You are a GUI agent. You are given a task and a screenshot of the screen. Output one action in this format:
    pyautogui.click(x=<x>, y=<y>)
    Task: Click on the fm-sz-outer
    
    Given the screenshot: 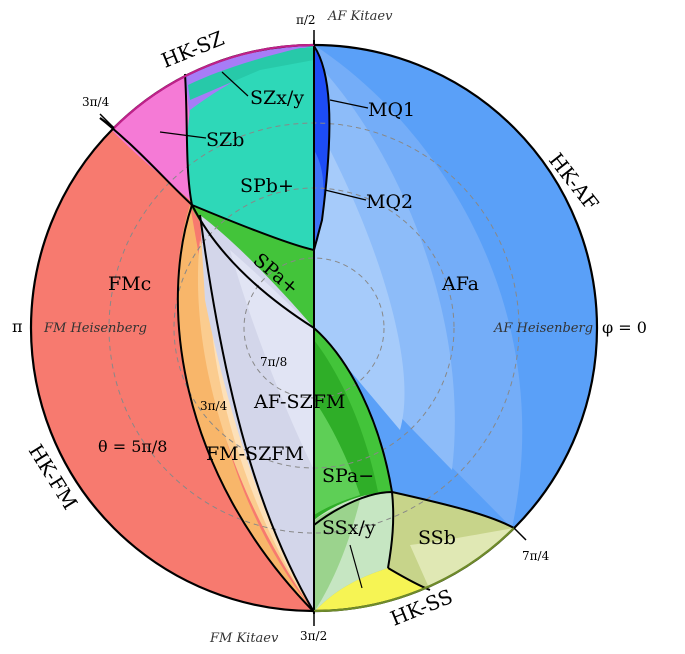 What is the action you would take?
    pyautogui.click(x=245, y=408)
    